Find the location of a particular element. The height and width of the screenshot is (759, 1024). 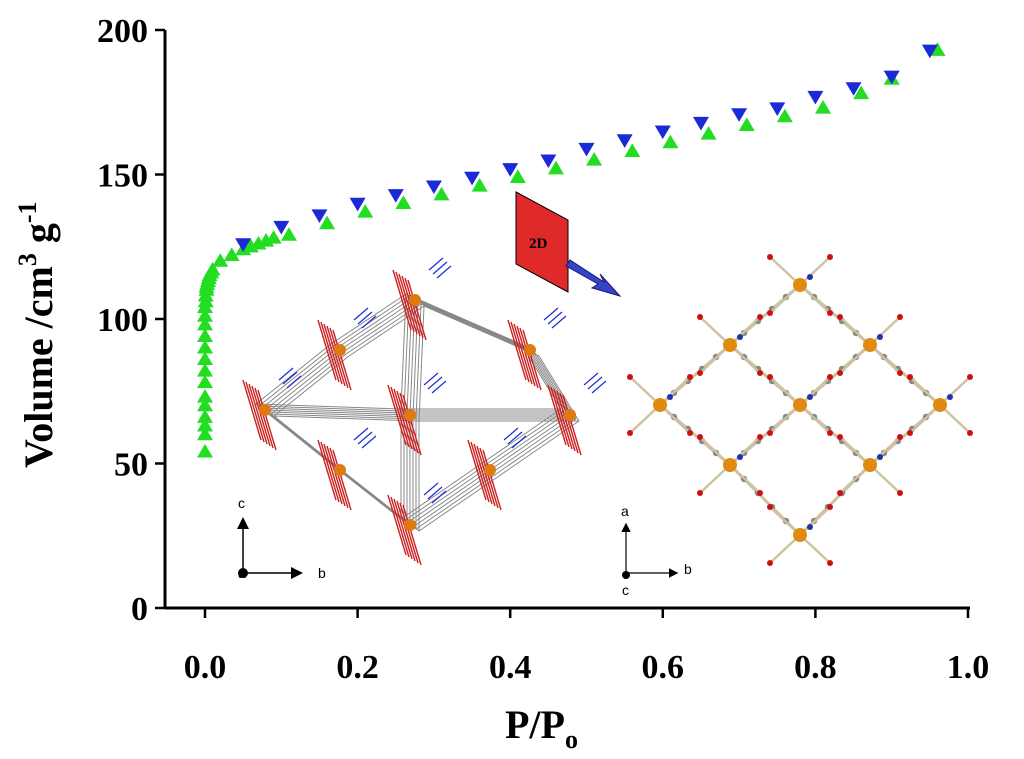

x-axis-title: P/Po is located at coordinates (541, 728).